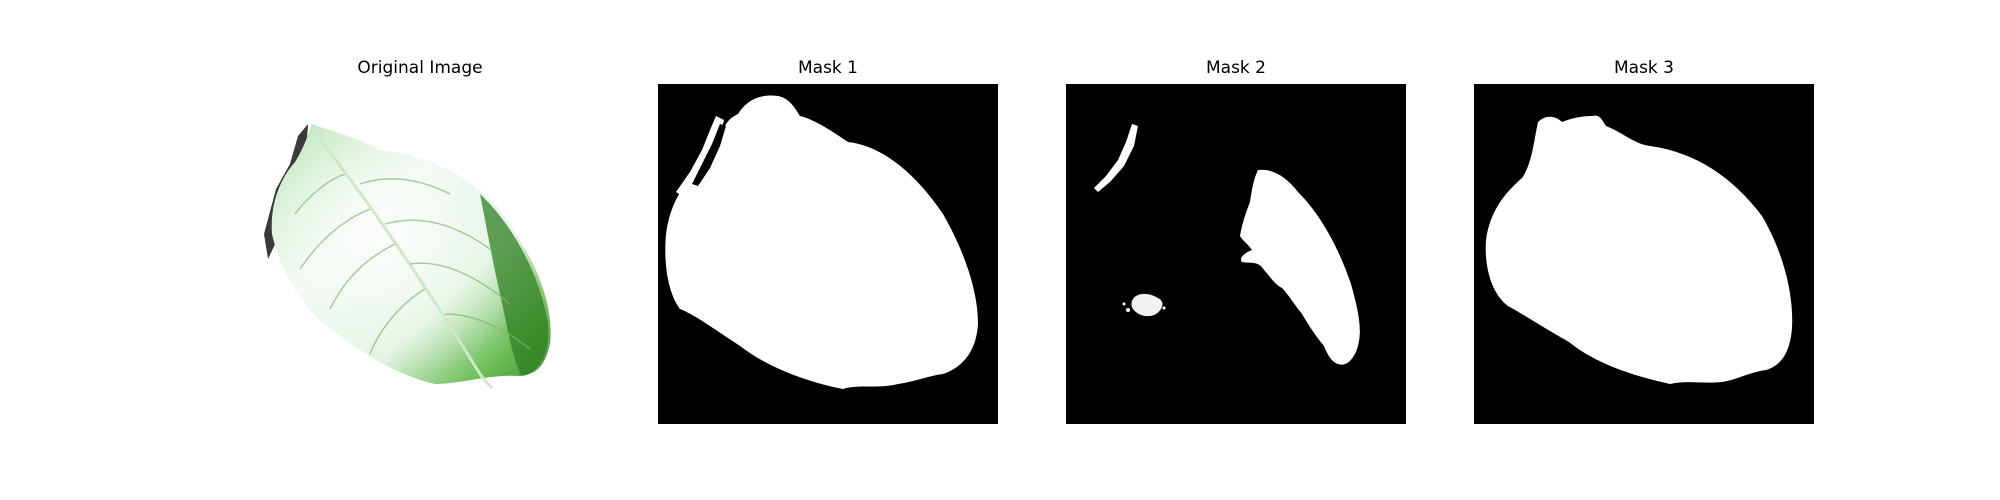 The height and width of the screenshot is (500, 2000). I want to click on leaf-veins, so click(412, 264).